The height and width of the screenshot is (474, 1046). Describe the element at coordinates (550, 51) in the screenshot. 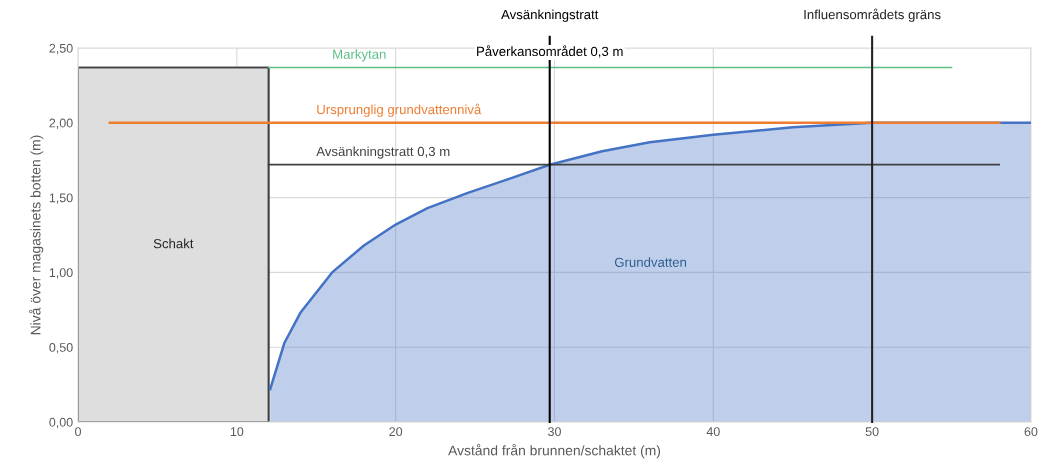

I see `annotation: Påverkansområdet 0,3 m` at that location.